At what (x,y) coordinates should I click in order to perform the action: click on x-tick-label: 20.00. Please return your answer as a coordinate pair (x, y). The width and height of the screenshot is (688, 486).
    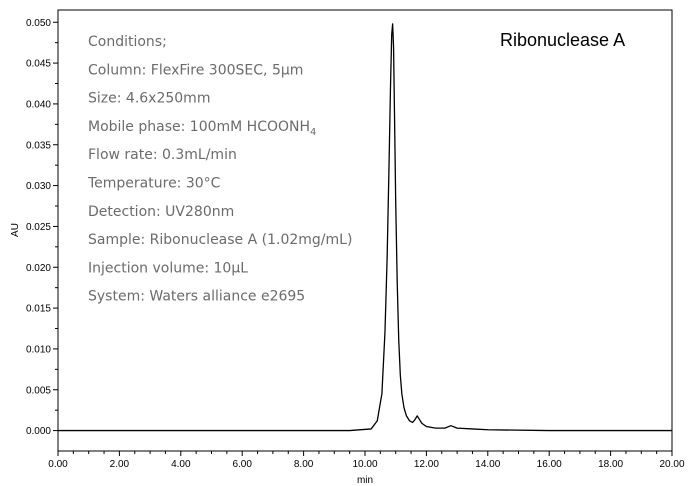
    Looking at the image, I should click on (671, 464).